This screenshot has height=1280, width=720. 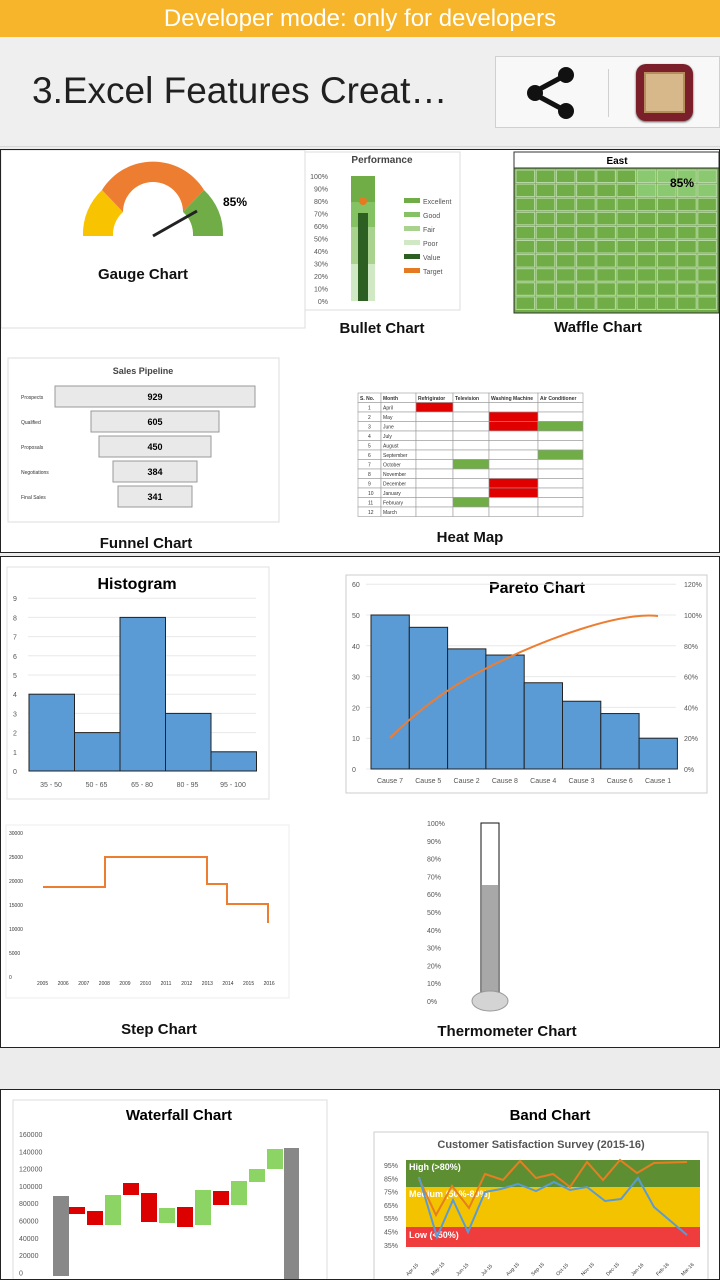 What do you see at coordinates (321, 252) in the screenshot?
I see `bullet-tick: 40%` at bounding box center [321, 252].